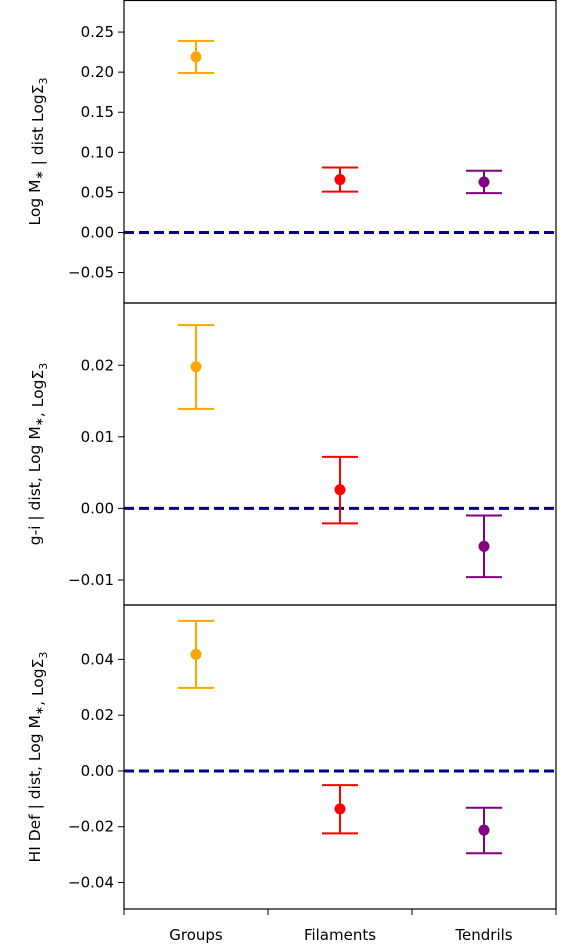 This screenshot has width=562, height=946. Describe the element at coordinates (340, 935) in the screenshot. I see `x-tick-label: Filaments` at that location.